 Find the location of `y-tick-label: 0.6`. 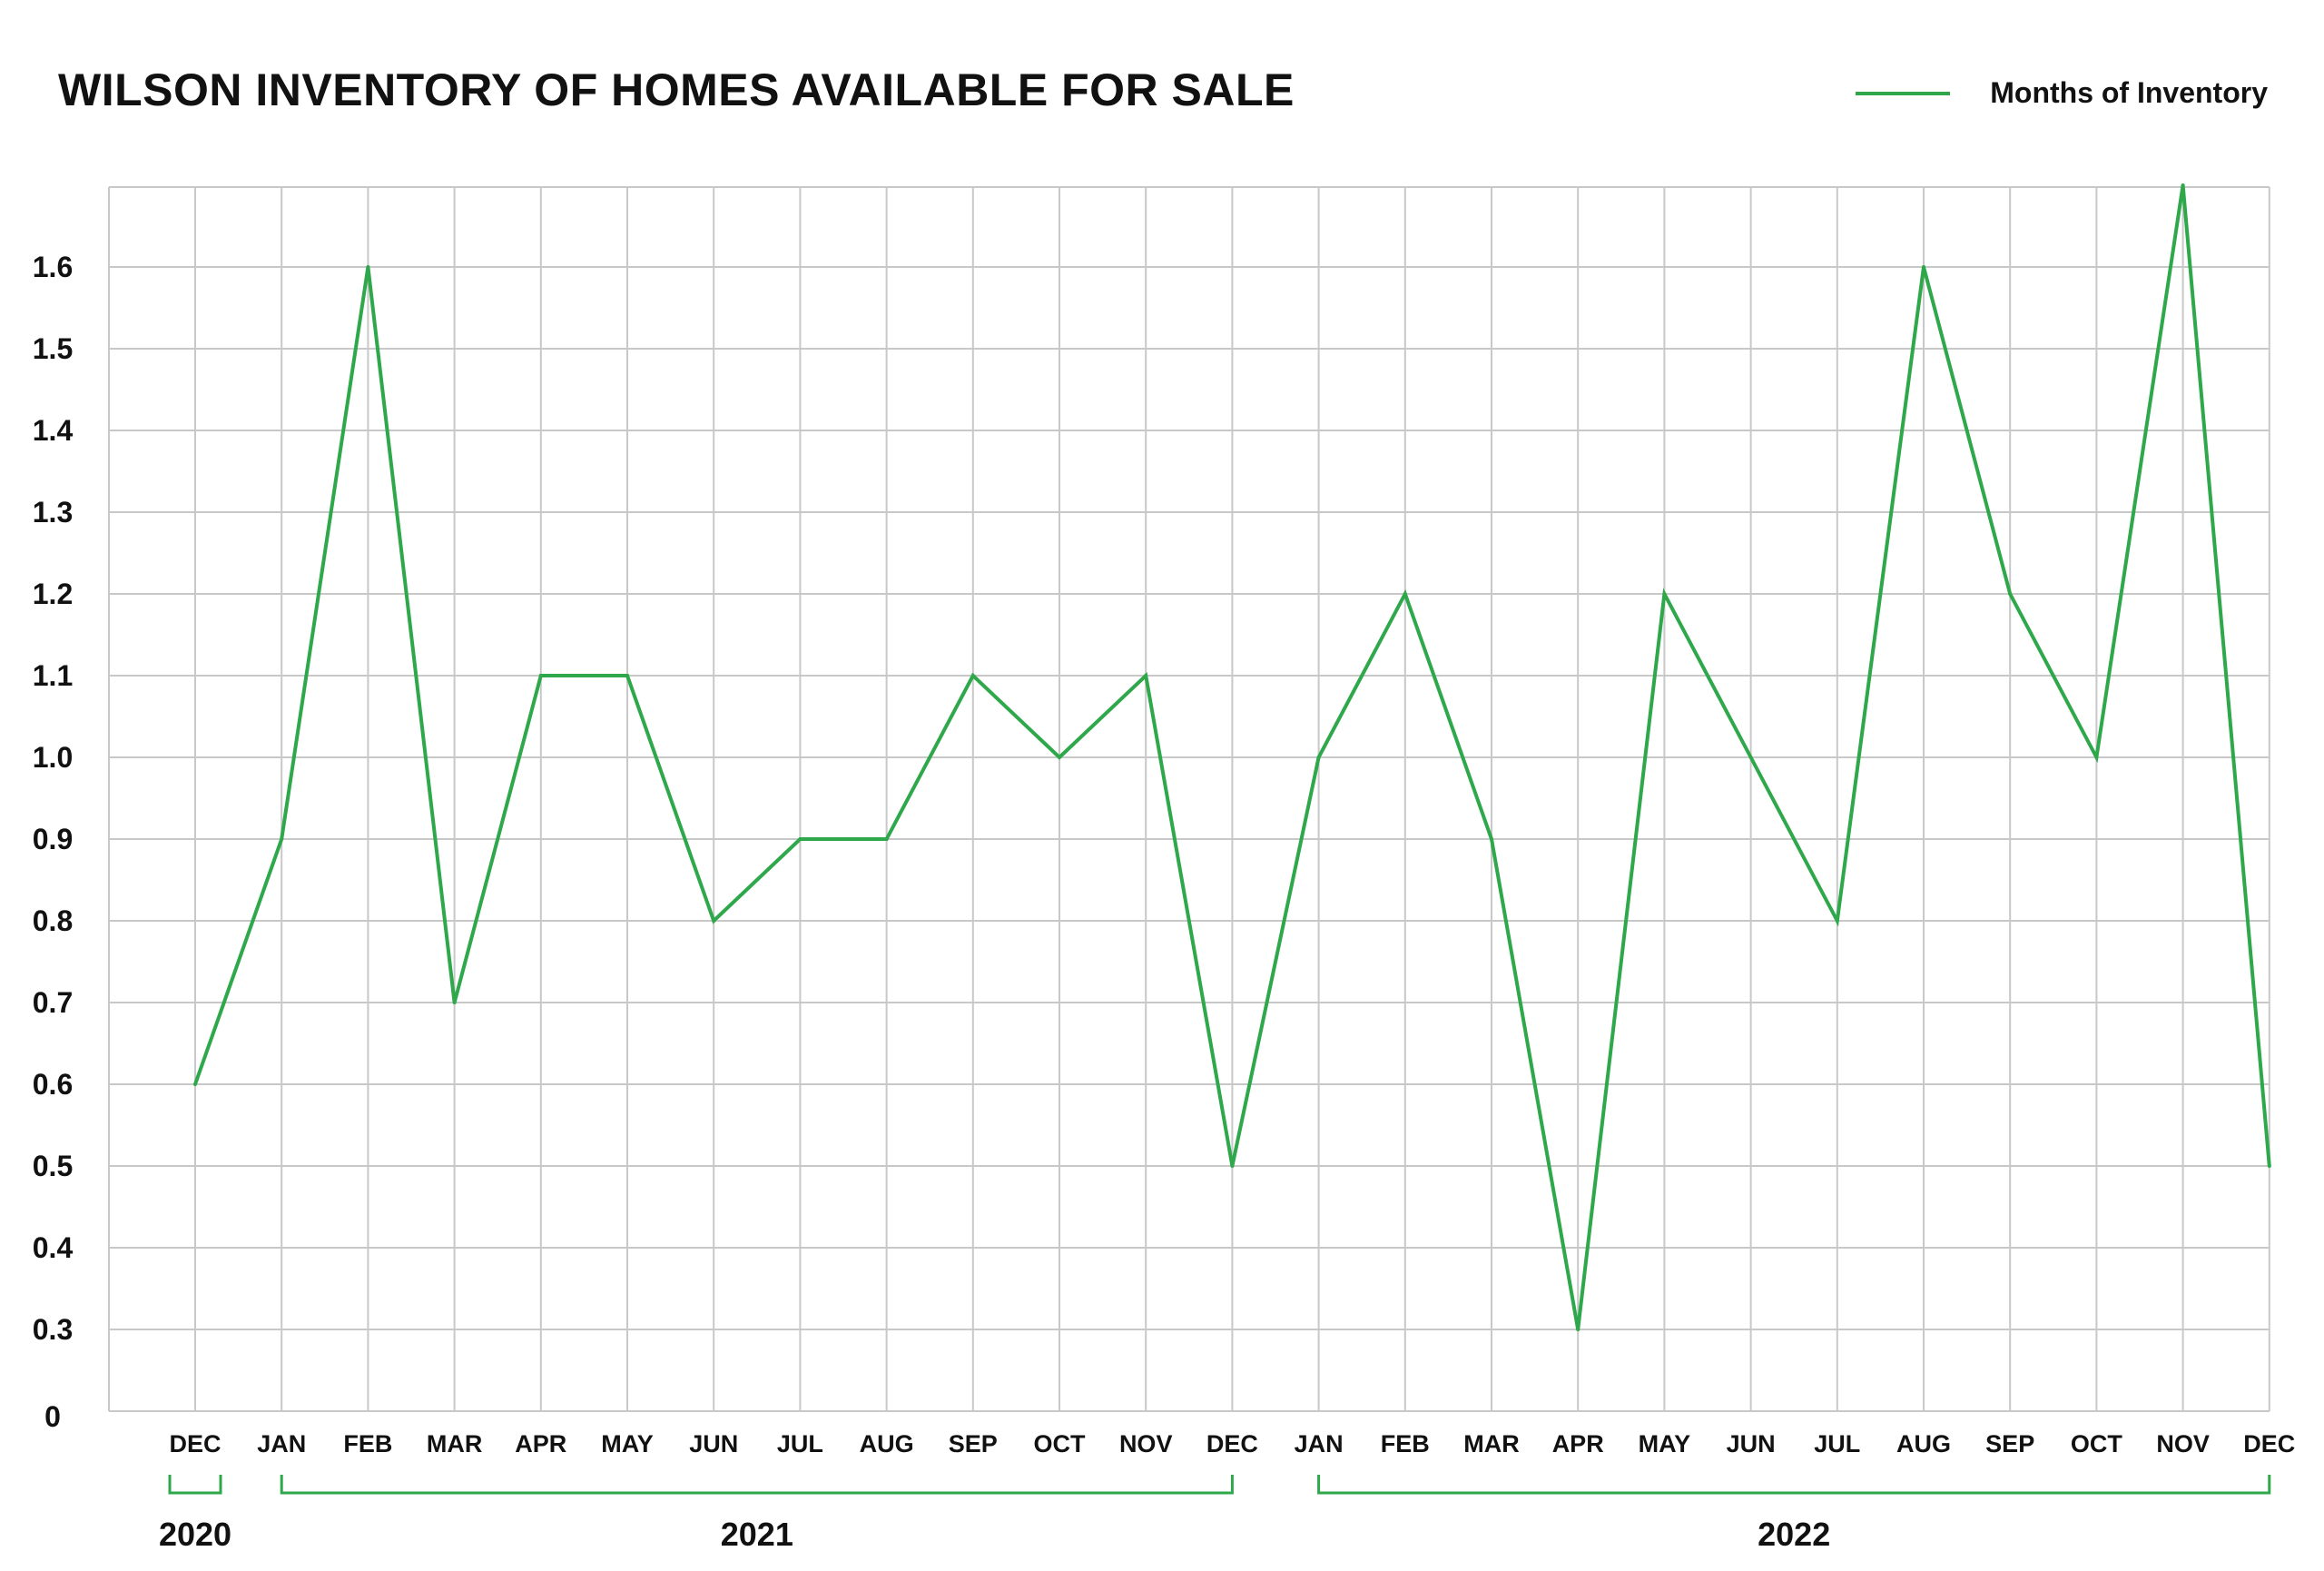

y-tick-label: 0.6 is located at coordinates (53, 1084).